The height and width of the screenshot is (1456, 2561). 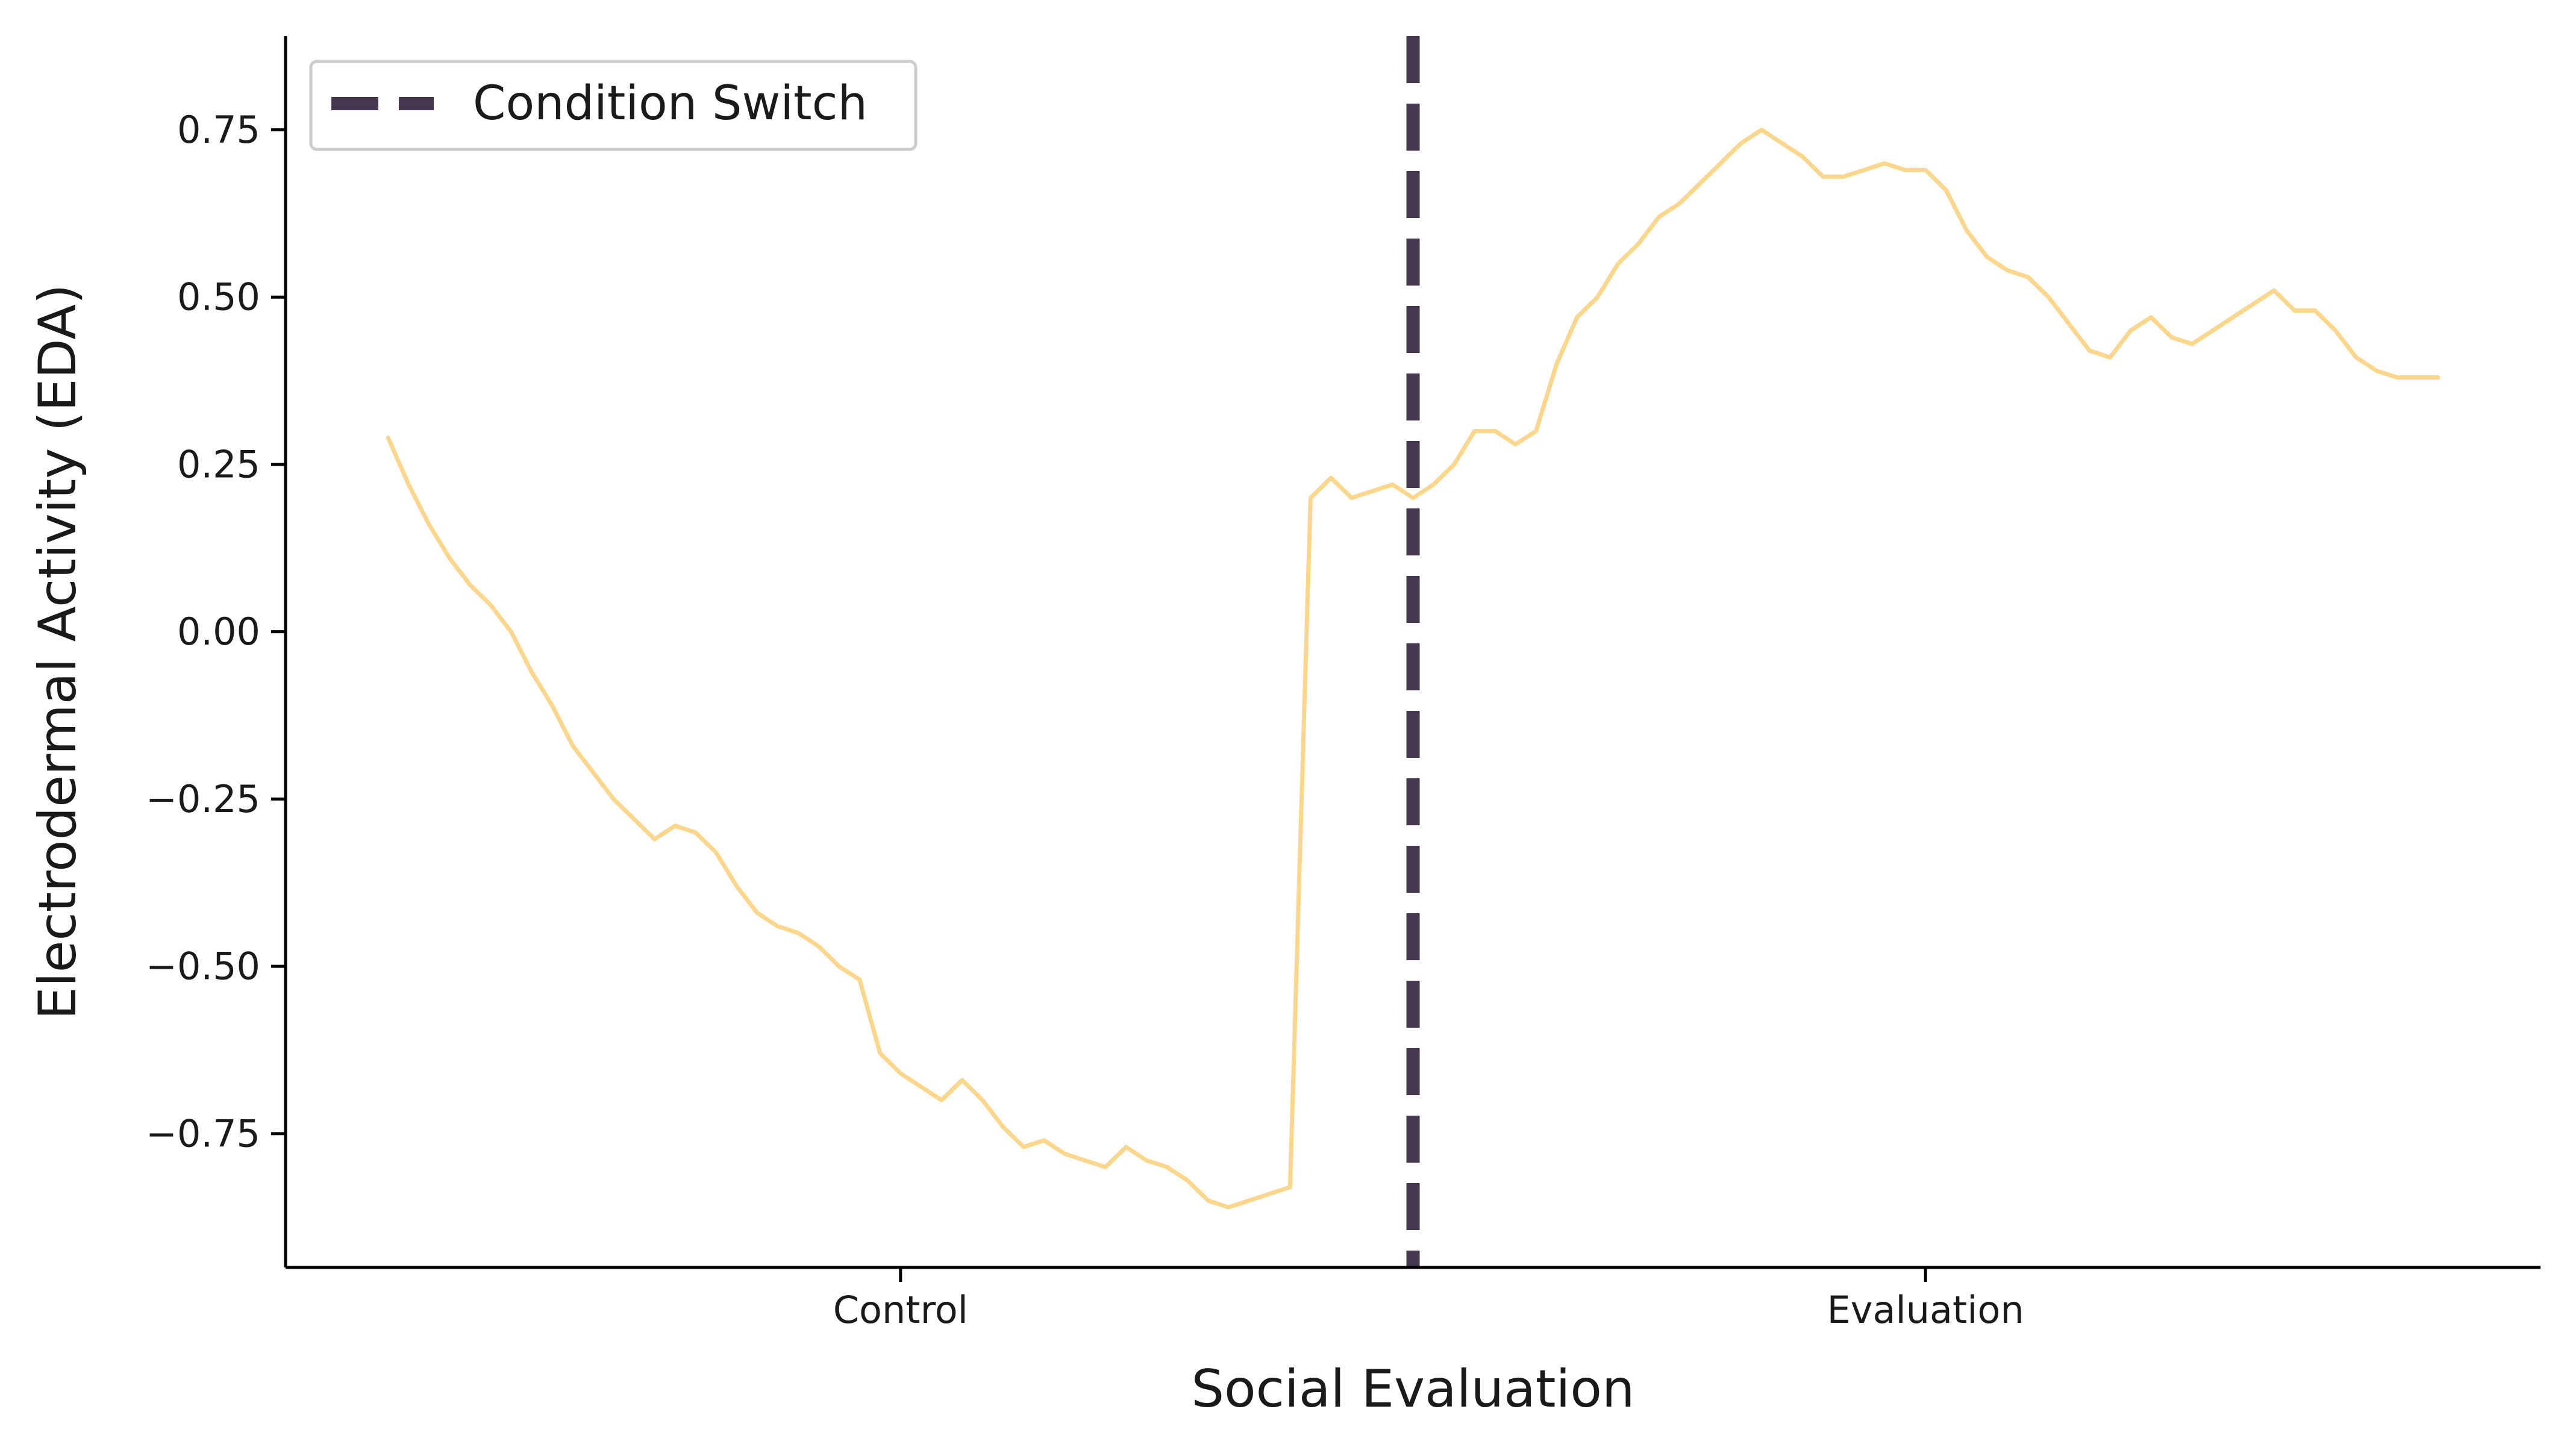 What do you see at coordinates (218, 464) in the screenshot?
I see `y-tick-label: 0.25` at bounding box center [218, 464].